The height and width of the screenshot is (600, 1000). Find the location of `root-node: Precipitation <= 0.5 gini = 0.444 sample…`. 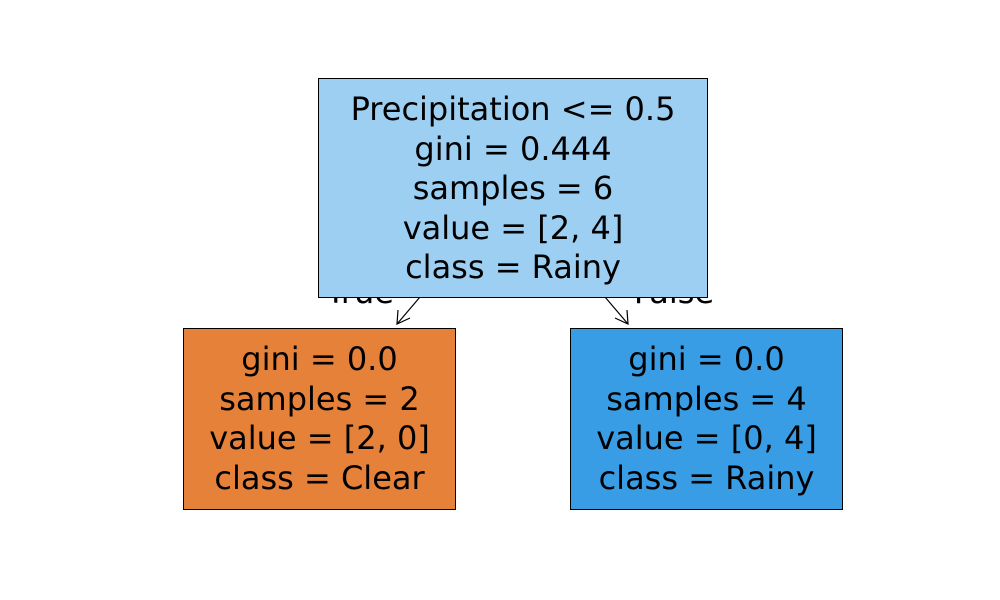

root-node: Precipitation <= 0.5 gini = 0.444 sample… is located at coordinates (513, 188).